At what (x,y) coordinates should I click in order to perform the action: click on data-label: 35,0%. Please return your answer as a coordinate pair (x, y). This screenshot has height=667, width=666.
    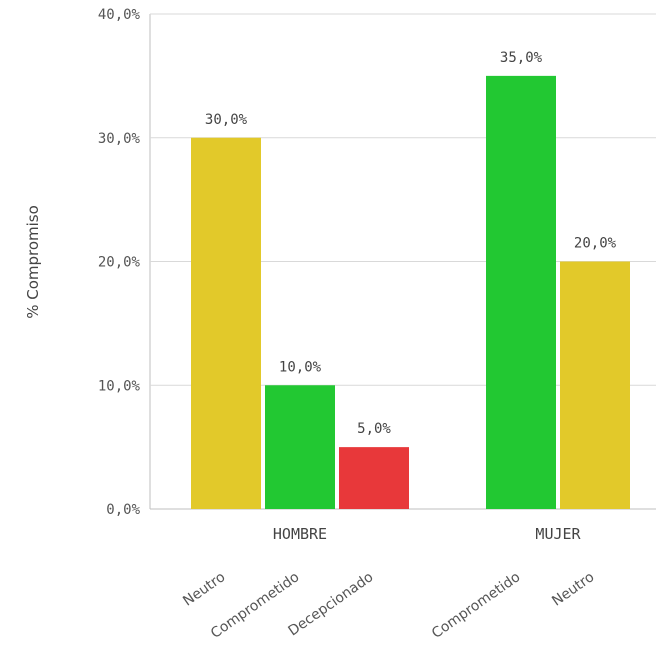
    Looking at the image, I should click on (521, 58).